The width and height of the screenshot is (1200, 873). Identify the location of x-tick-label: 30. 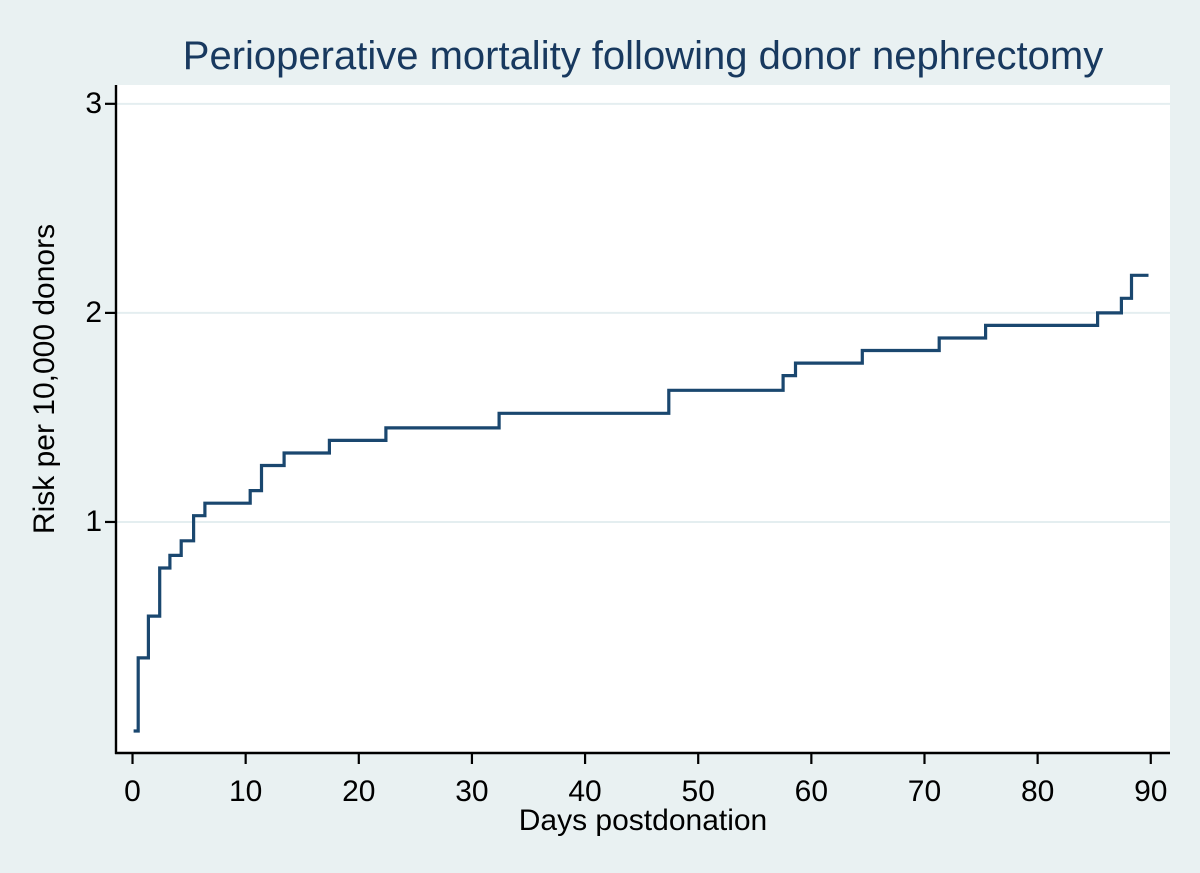
(472, 791).